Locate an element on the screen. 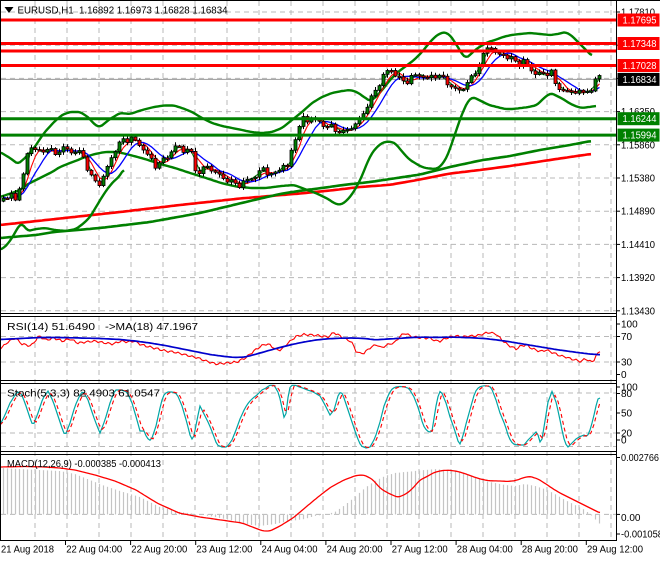 The height and width of the screenshot is (565, 660). svg-text: 1.17348 is located at coordinates (640, 44).